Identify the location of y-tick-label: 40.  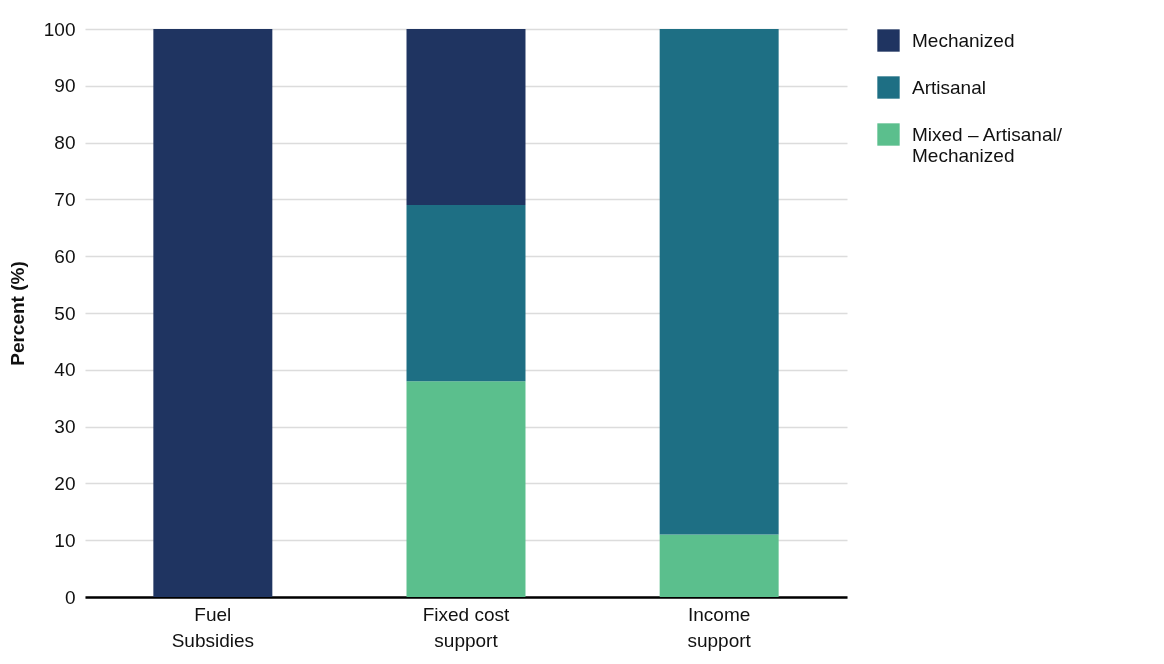
(65, 370).